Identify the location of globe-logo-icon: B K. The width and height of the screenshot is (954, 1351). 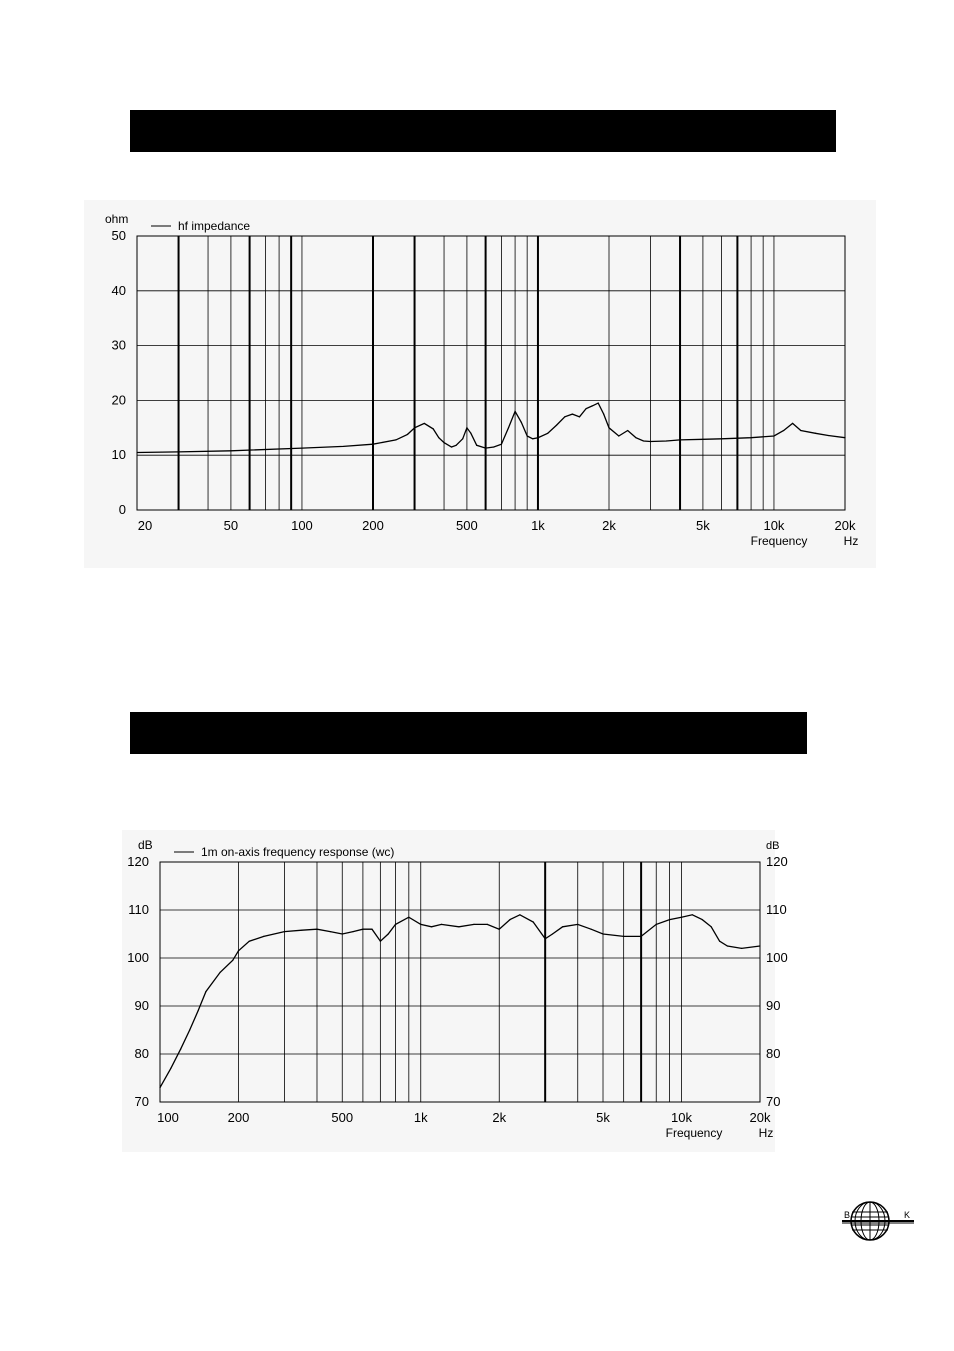
(878, 1221).